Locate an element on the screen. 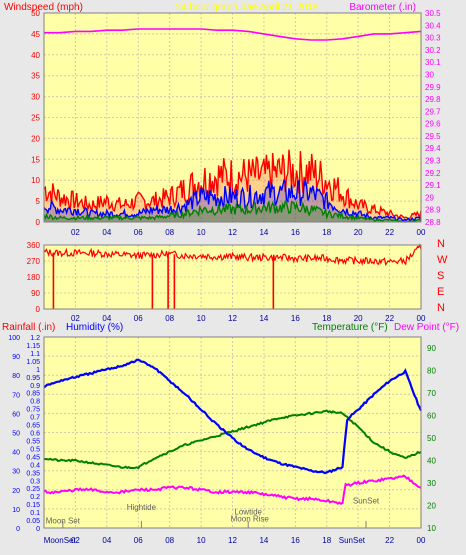  wind-low-band is located at coordinates (232, 211).